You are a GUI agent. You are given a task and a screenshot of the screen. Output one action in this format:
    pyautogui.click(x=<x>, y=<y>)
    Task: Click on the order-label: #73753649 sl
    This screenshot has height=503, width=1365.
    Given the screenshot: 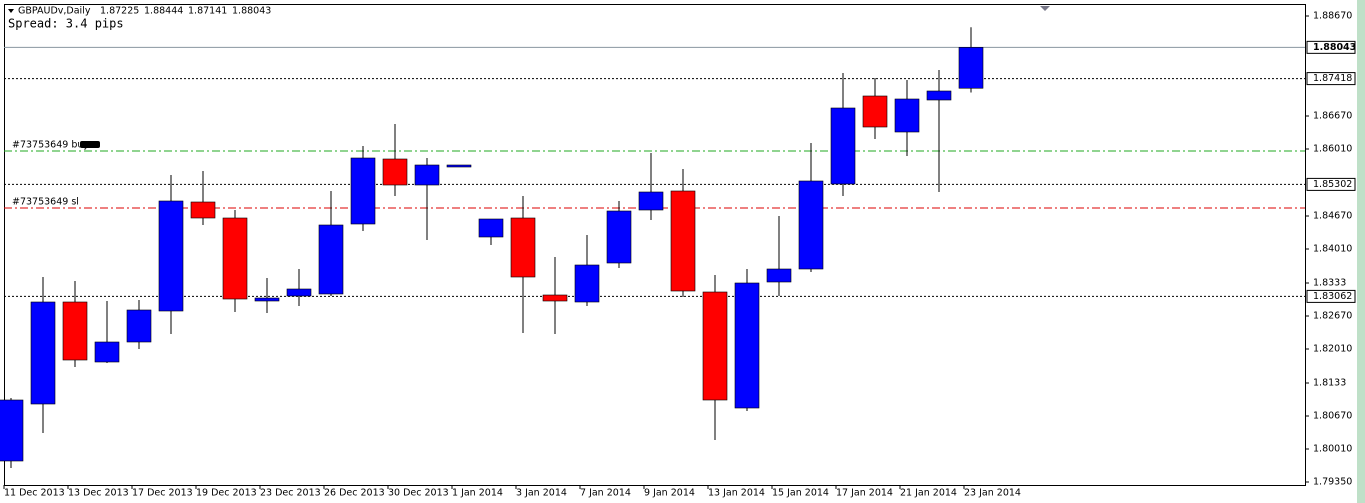 What is the action you would take?
    pyautogui.click(x=45, y=202)
    